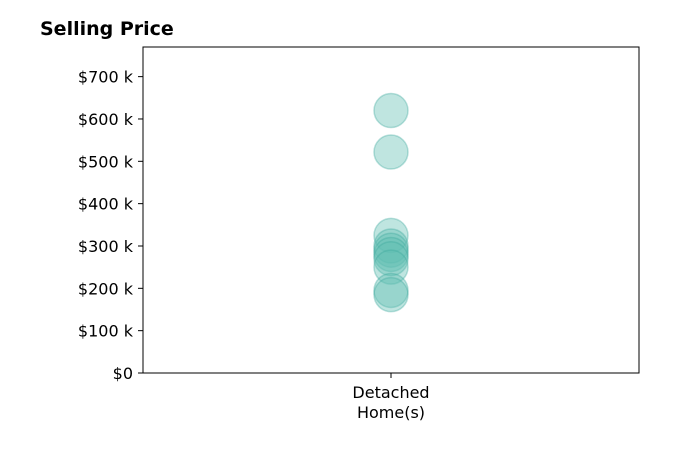 The image size is (679, 462). I want to click on y-tick-label: $400 k, so click(106, 204).